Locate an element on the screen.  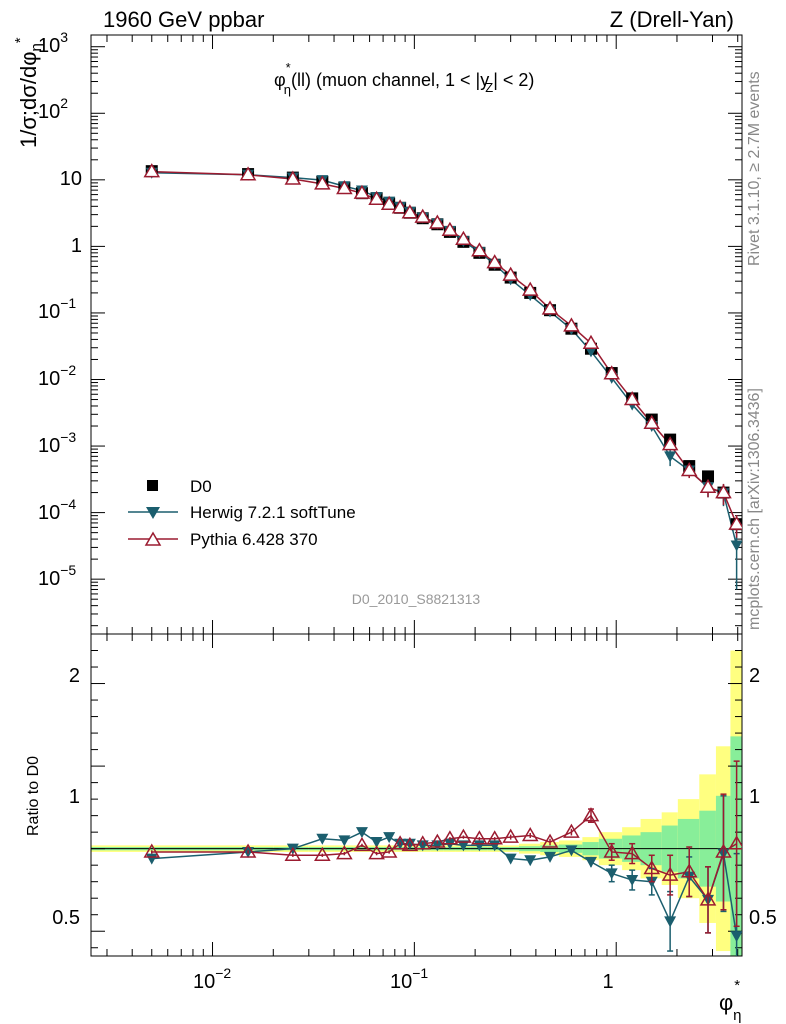
ratio-ytick-1-right: 1 is located at coordinates (754, 797).